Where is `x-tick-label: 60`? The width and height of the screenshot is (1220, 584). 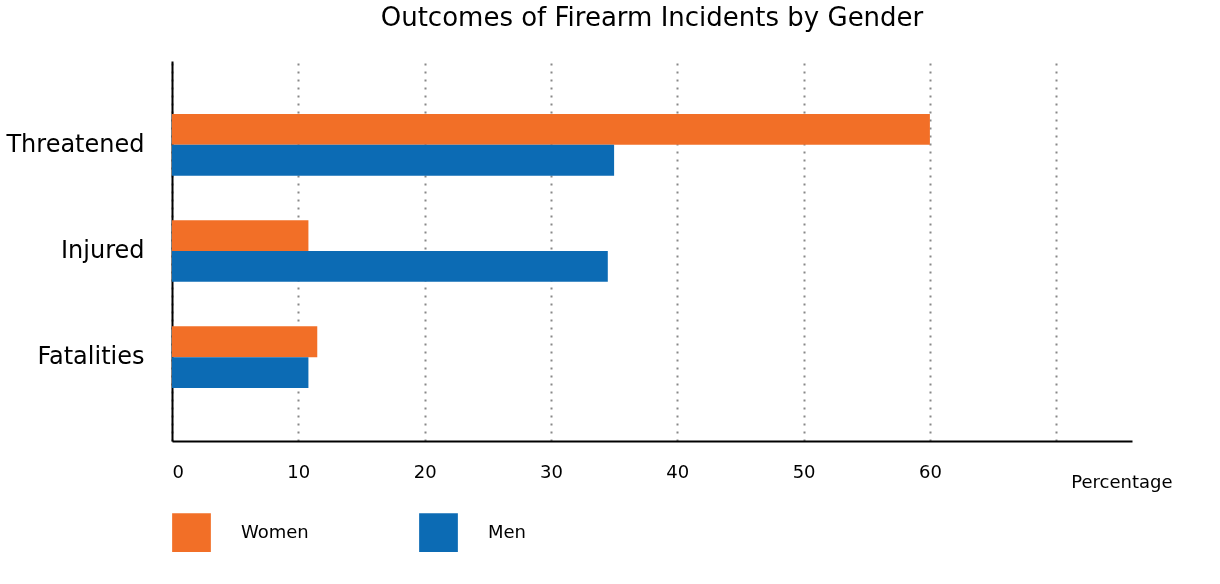 x-tick-label: 60 is located at coordinates (930, 471).